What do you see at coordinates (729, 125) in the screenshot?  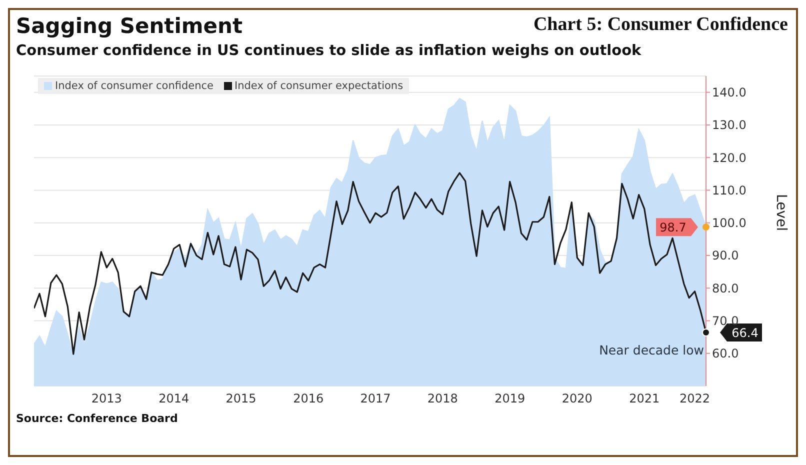 I see `y-tick-label: 130.0` at bounding box center [729, 125].